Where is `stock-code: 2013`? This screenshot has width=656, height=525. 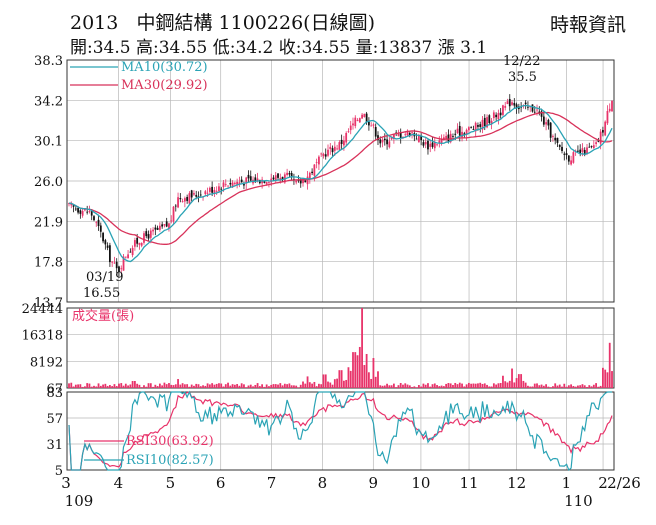
stock-code: 2013 is located at coordinates (94, 23).